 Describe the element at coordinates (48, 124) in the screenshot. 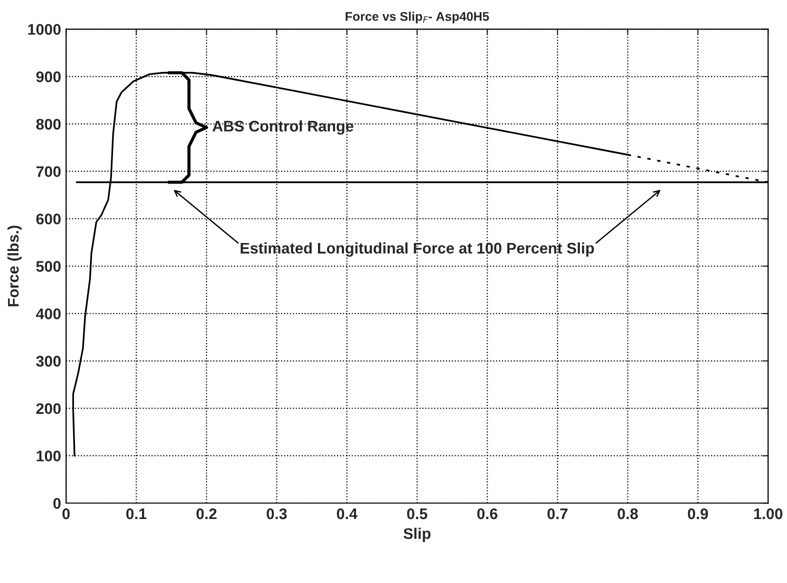

I see `y-tick-label: 800` at that location.